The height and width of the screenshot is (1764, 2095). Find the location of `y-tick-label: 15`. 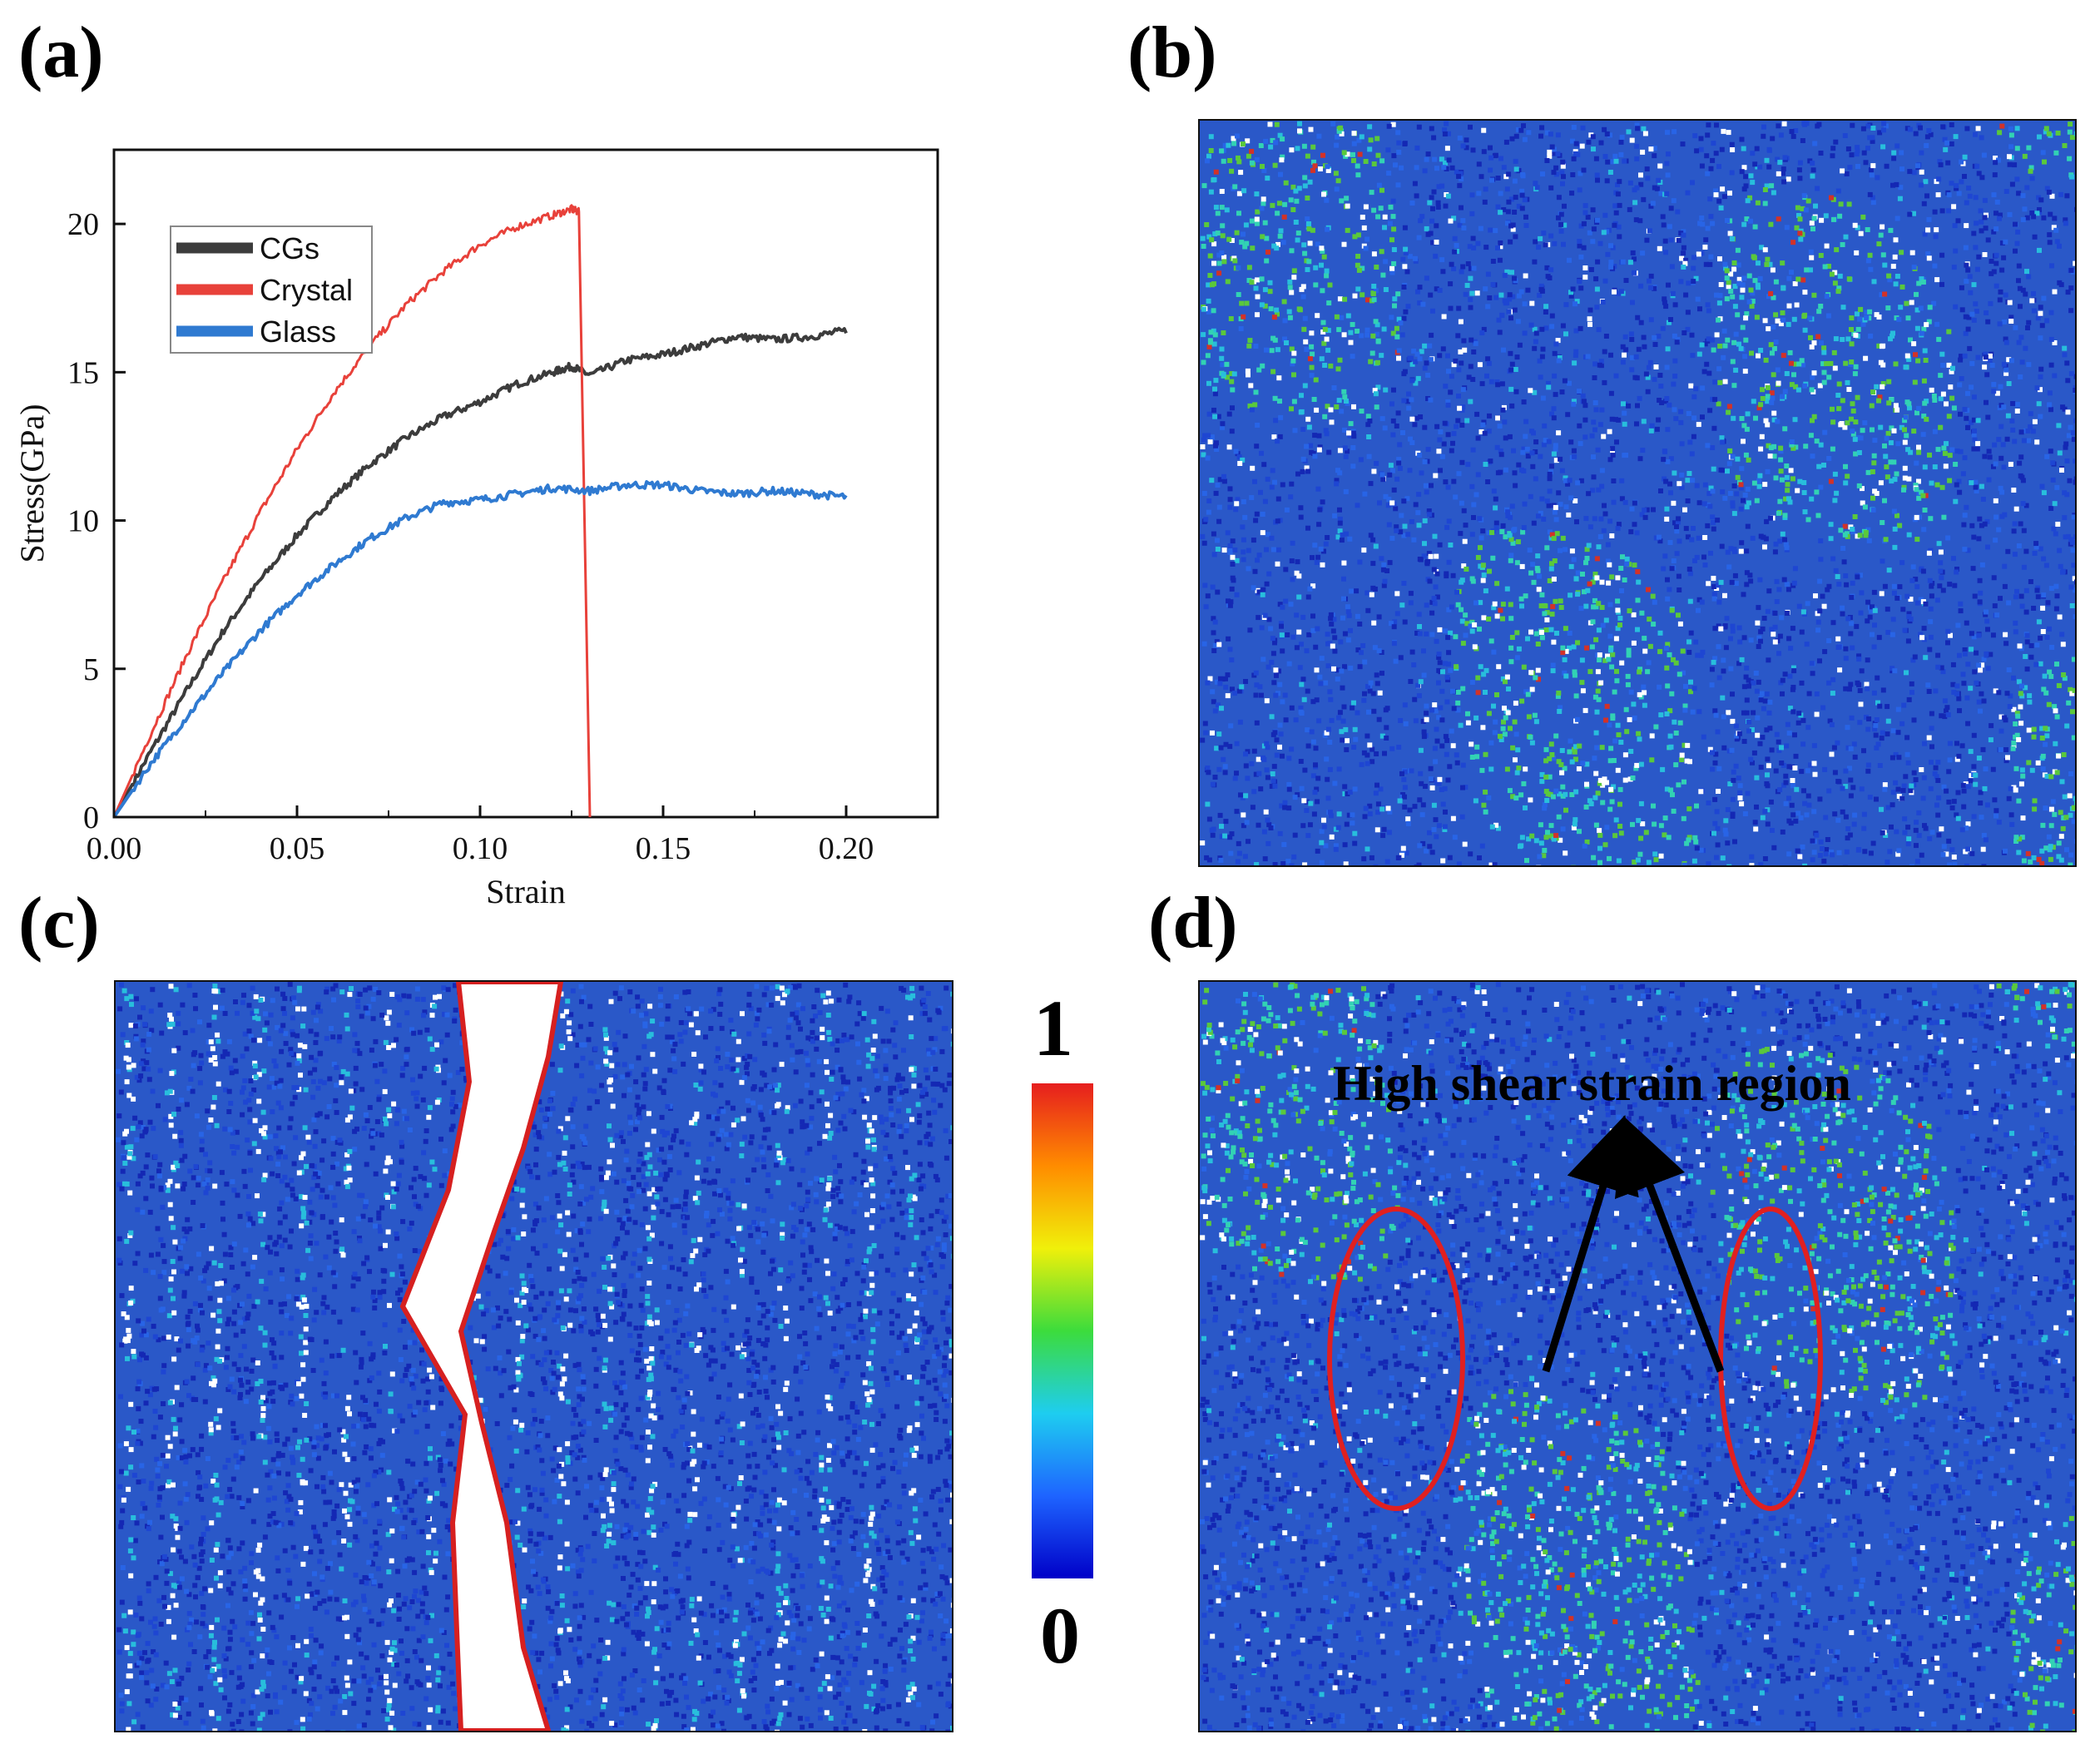

y-tick-label: 15 is located at coordinates (83, 373).